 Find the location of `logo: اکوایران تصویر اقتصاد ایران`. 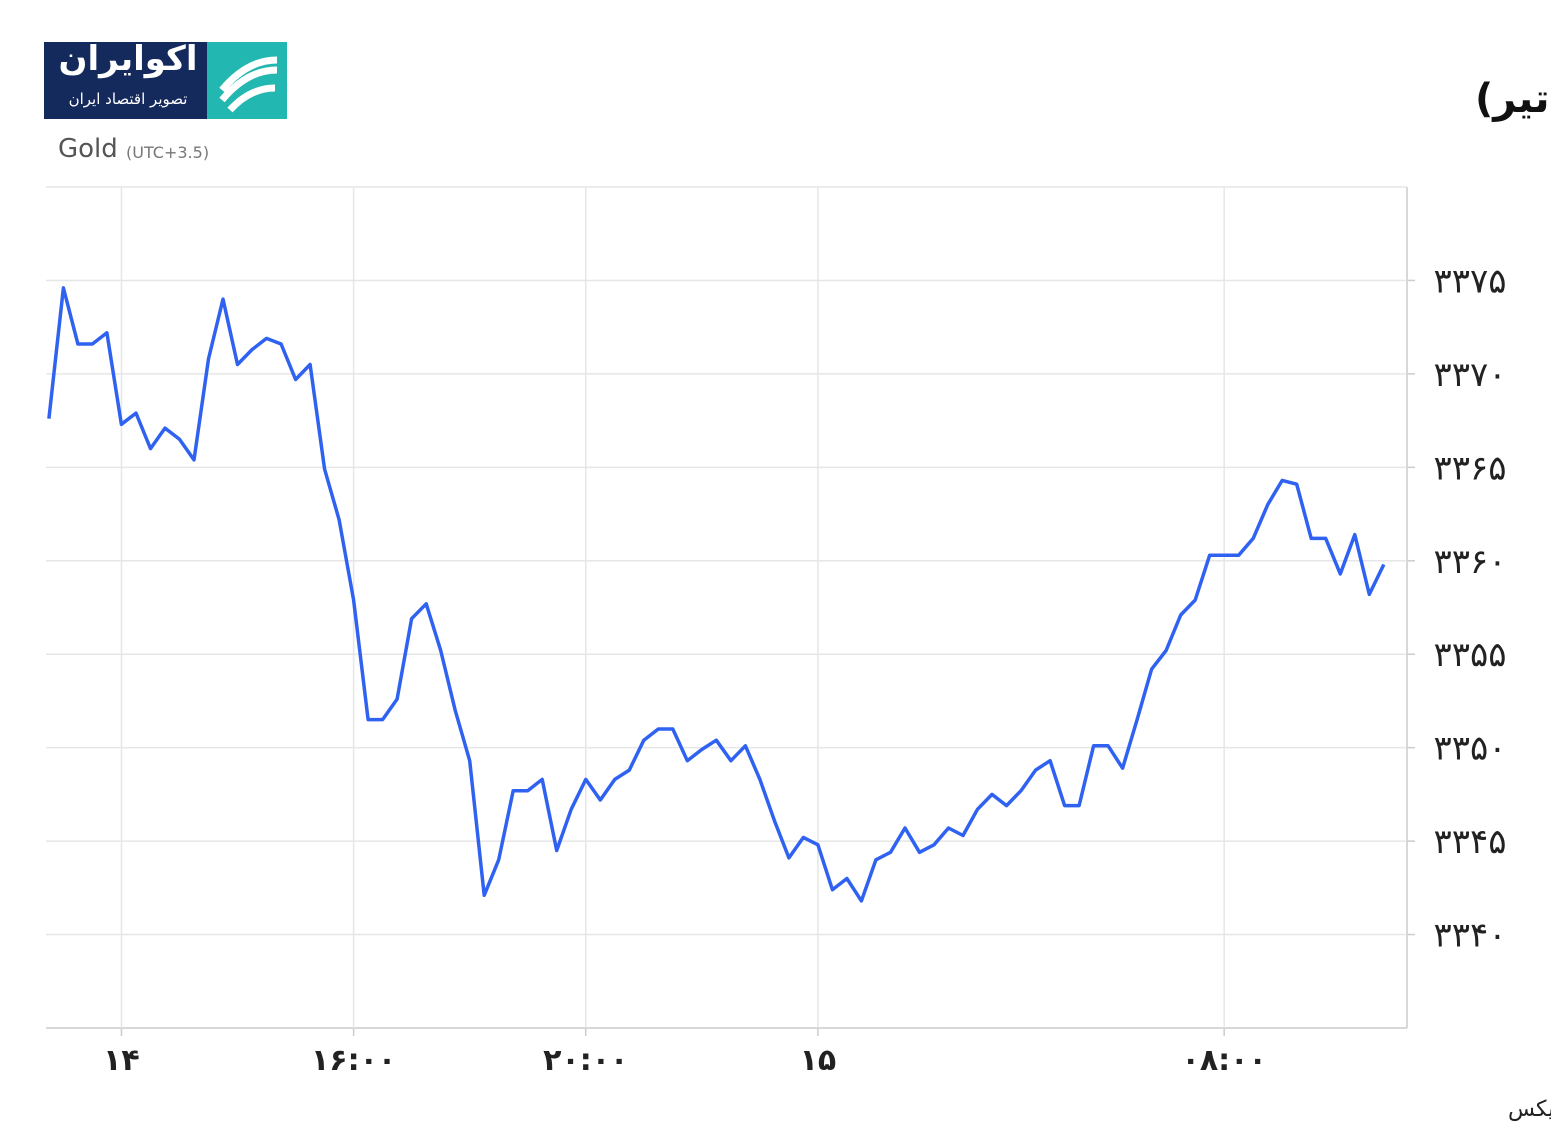

logo: اکوایران تصویر اقتصاد ایران is located at coordinates (165, 79).